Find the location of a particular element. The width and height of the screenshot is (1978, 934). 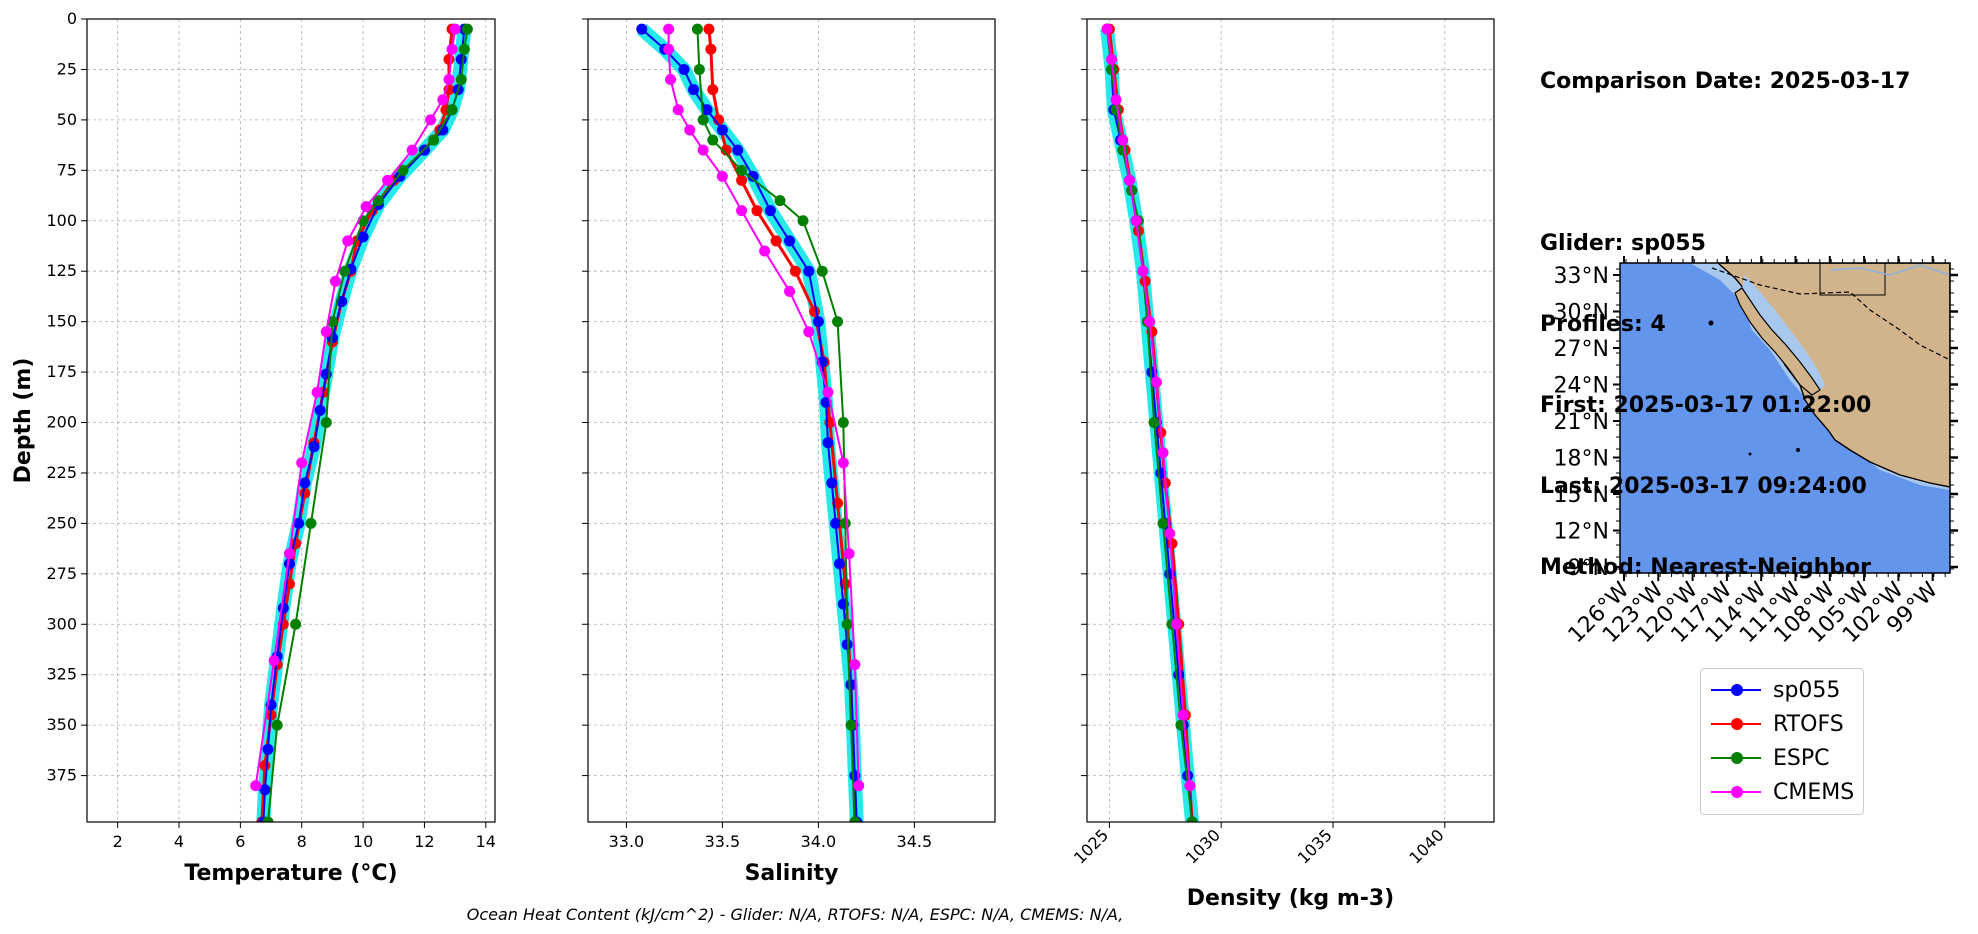

y-tick-label: 325 is located at coordinates (61, 674).